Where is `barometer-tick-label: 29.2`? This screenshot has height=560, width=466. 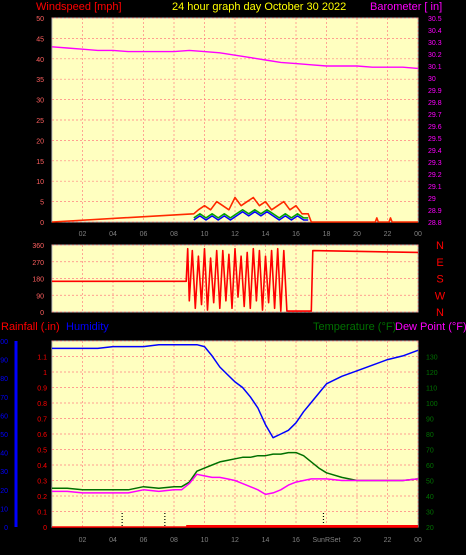
barometer-tick-label: 29.2 is located at coordinates (435, 175).